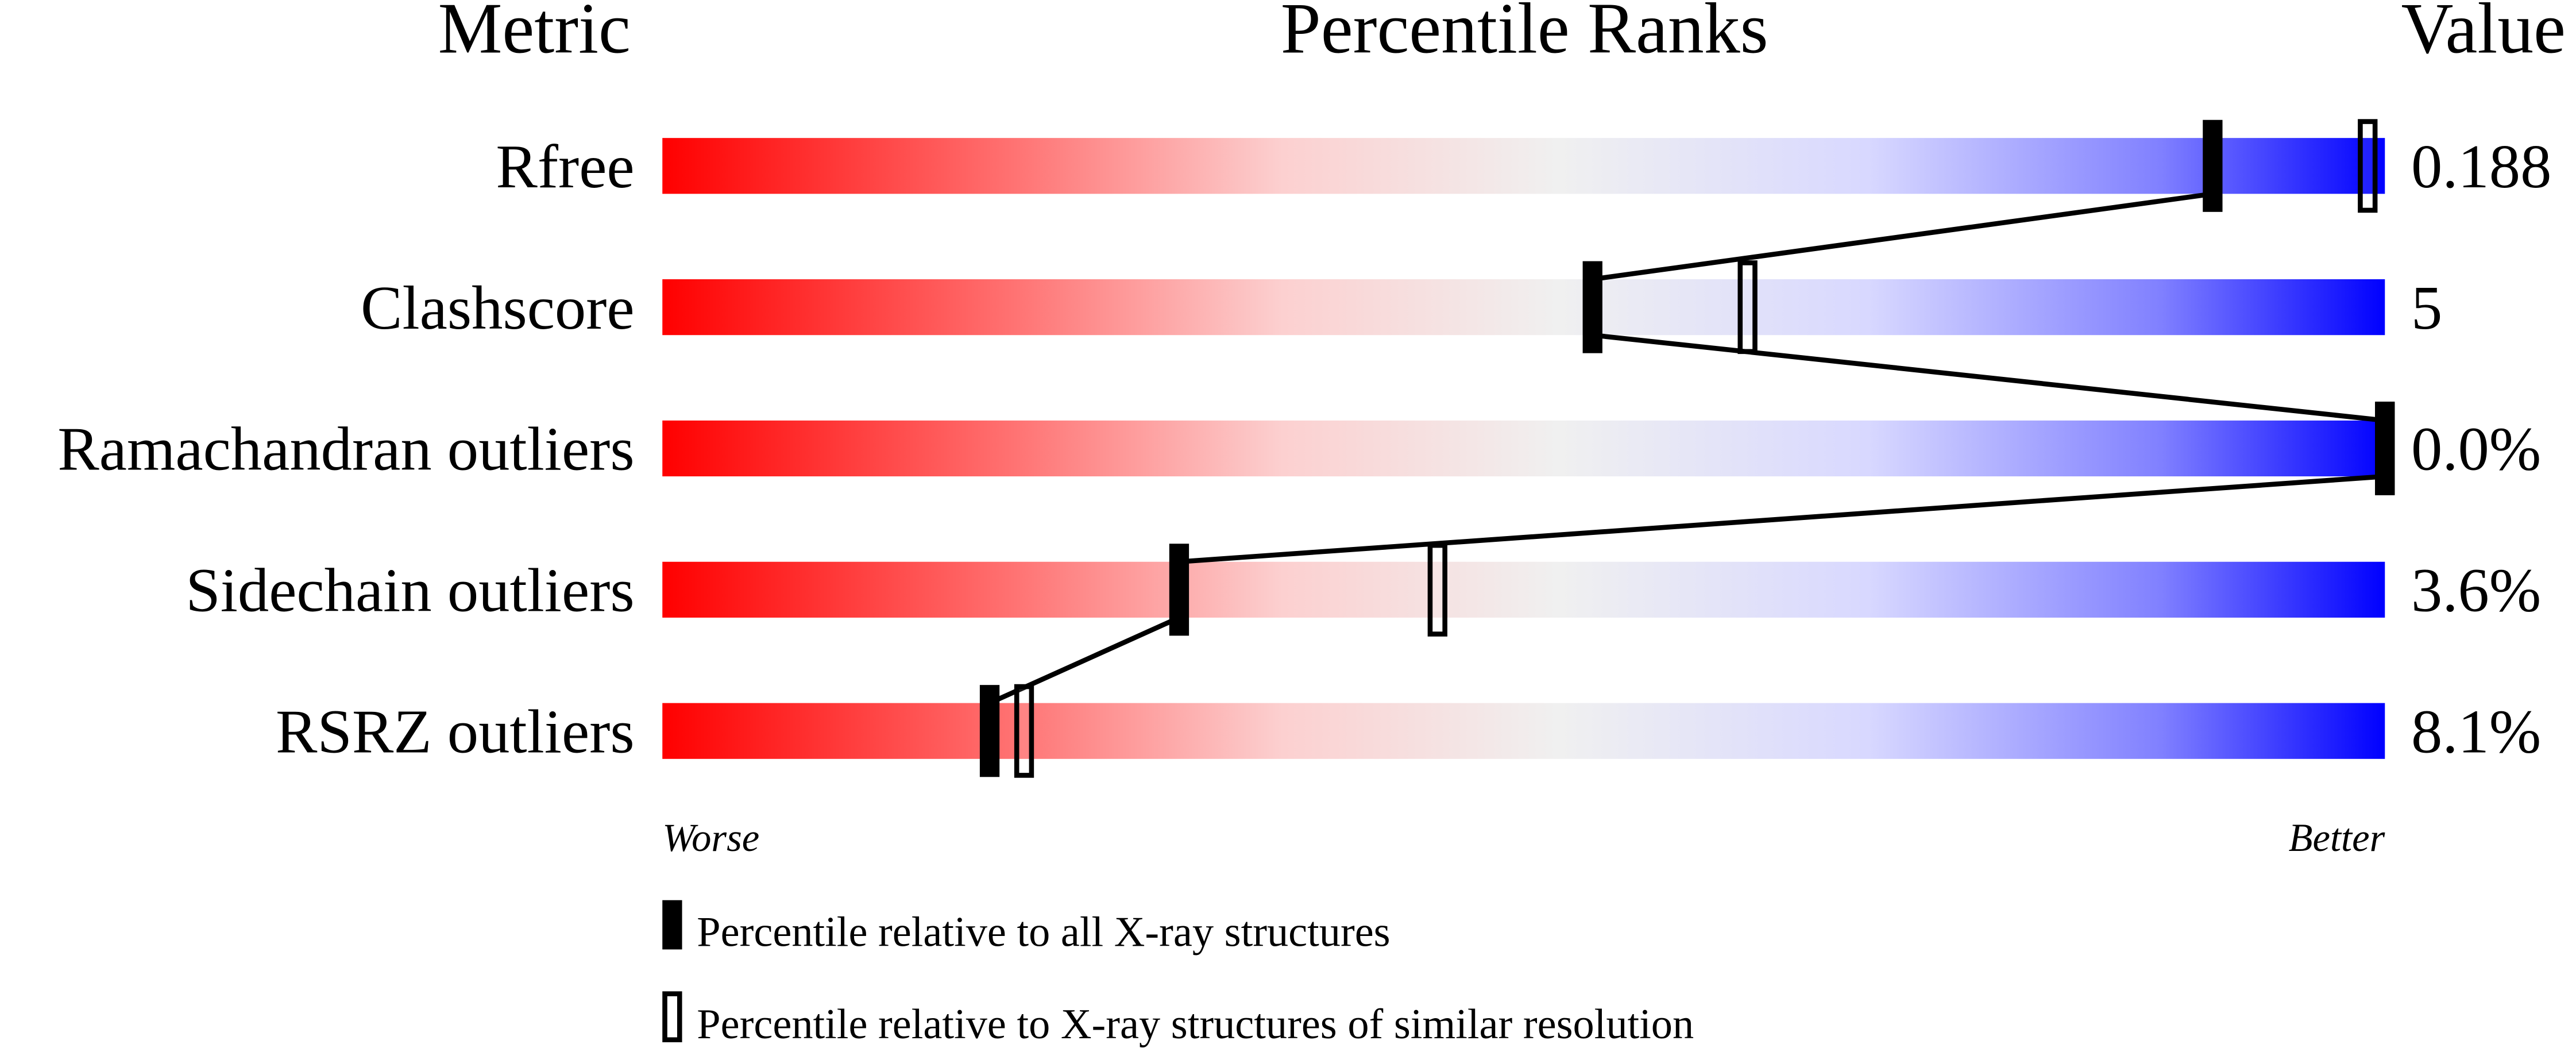 Image resolution: width=2576 pixels, height=1048 pixels. Describe the element at coordinates (710, 838) in the screenshot. I see `axis-worse-label: Worse` at that location.